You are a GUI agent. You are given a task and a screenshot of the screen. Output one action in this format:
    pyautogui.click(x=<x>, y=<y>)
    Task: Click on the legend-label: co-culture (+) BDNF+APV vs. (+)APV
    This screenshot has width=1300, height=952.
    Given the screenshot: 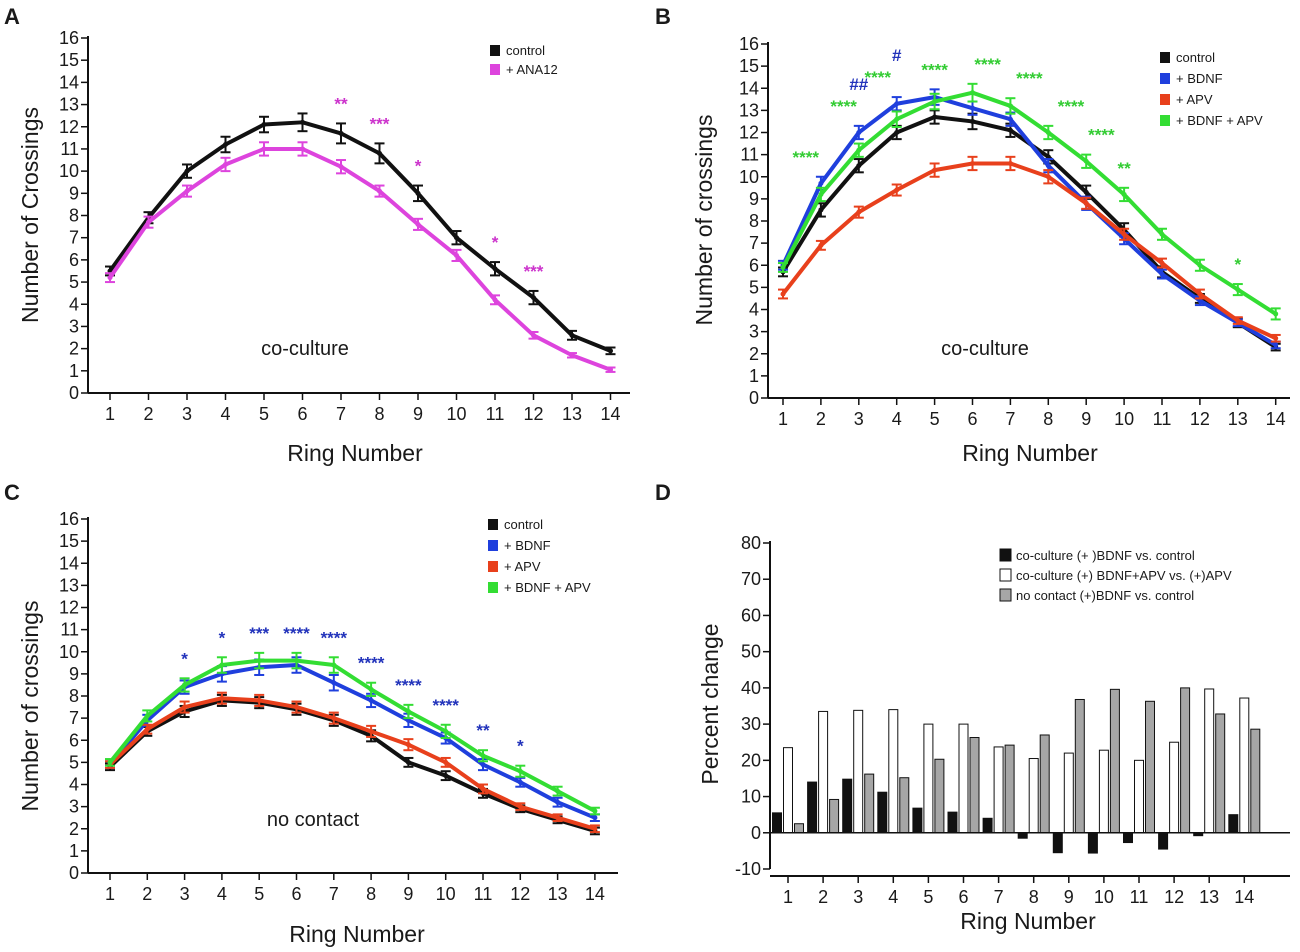 What is the action you would take?
    pyautogui.click(x=1124, y=575)
    